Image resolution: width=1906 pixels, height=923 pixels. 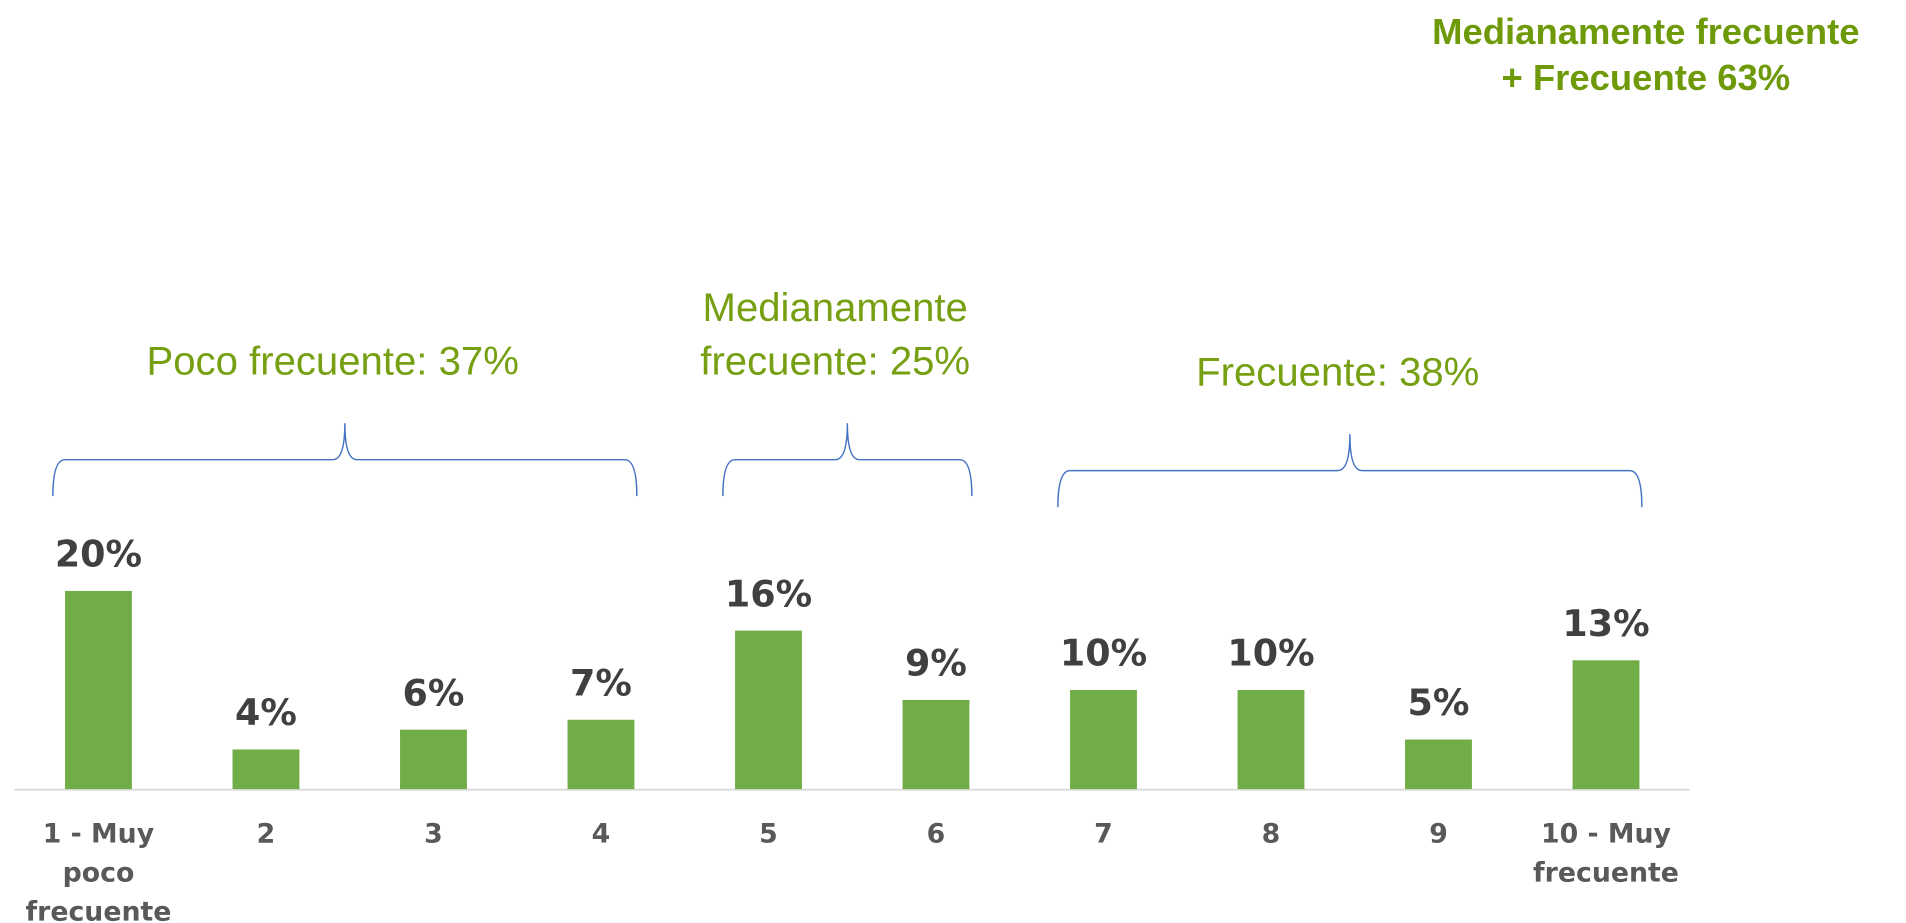 What do you see at coordinates (333, 362) in the screenshot?
I see `group-label: Poco frecuente: 37%` at bounding box center [333, 362].